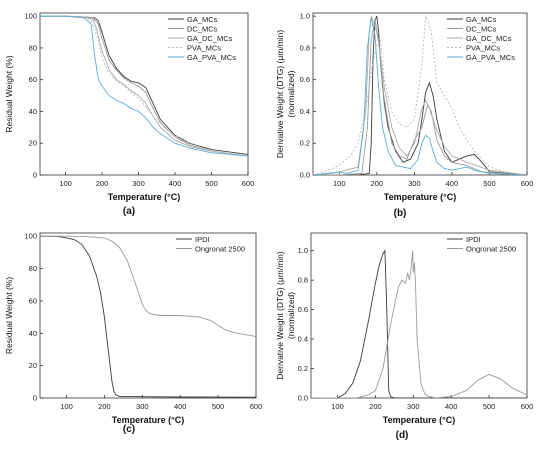  What do you see at coordinates (129, 211) in the screenshot?
I see `panel-label: (a)` at bounding box center [129, 211].